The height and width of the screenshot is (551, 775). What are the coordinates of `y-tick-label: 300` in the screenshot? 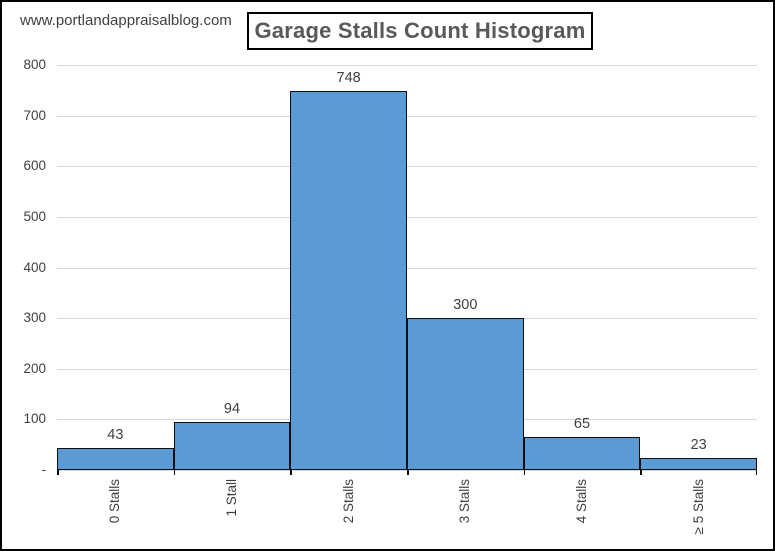 It's located at (34, 318).